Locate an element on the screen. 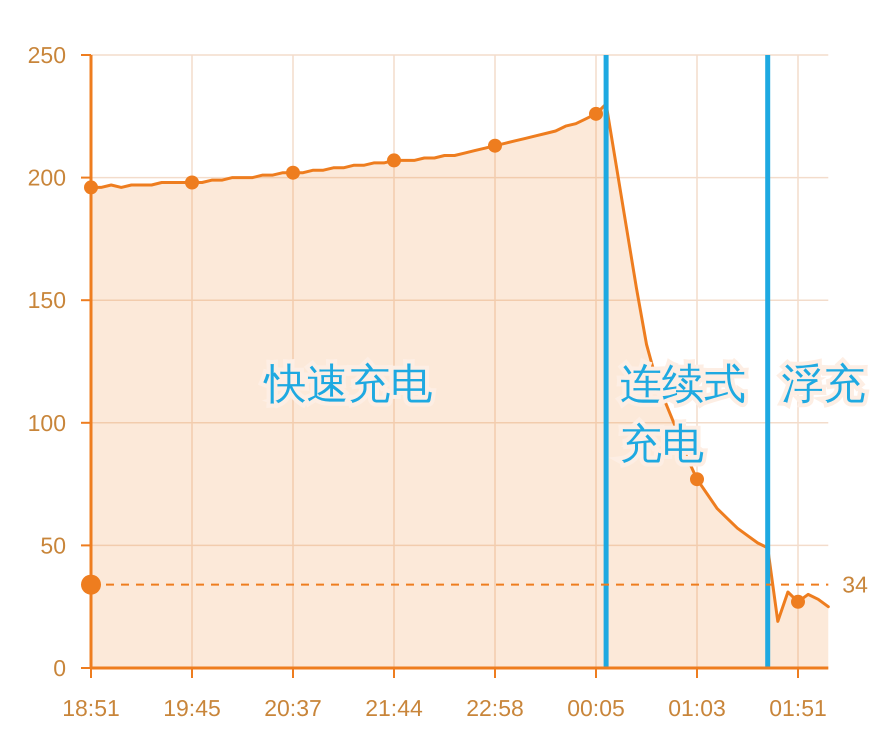 The height and width of the screenshot is (738, 896). y-tick-label: 0 is located at coordinates (59, 668).